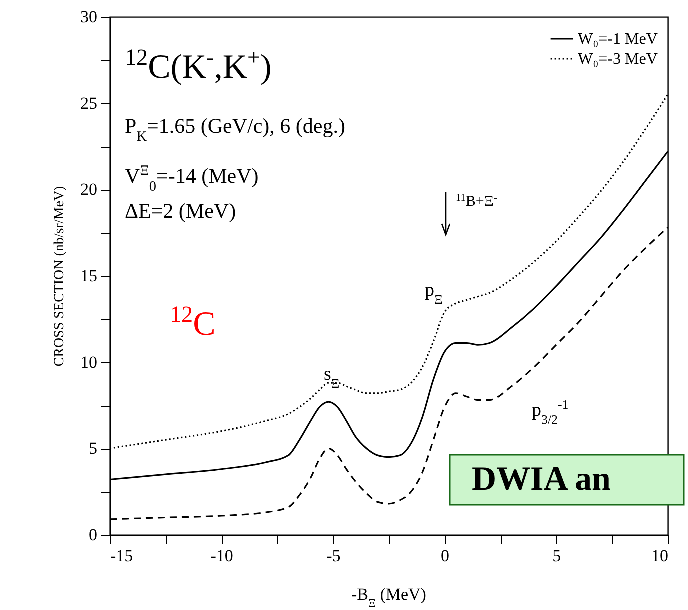 The height and width of the screenshot is (610, 688). What do you see at coordinates (89, 190) in the screenshot?
I see `y-tick-label: 20` at bounding box center [89, 190].